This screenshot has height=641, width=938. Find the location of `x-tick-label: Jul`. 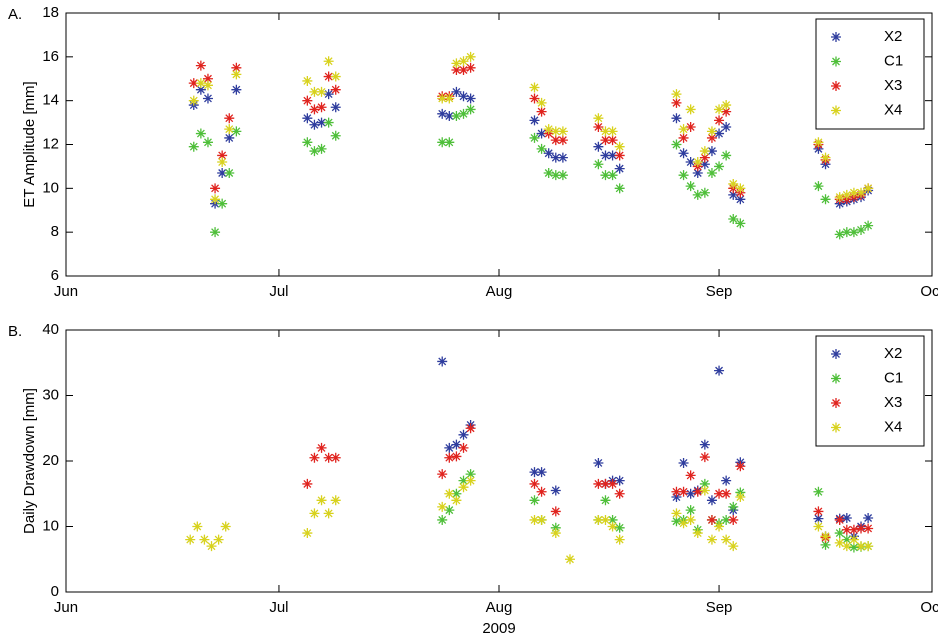

x-tick-label: Jul is located at coordinates (278, 607).